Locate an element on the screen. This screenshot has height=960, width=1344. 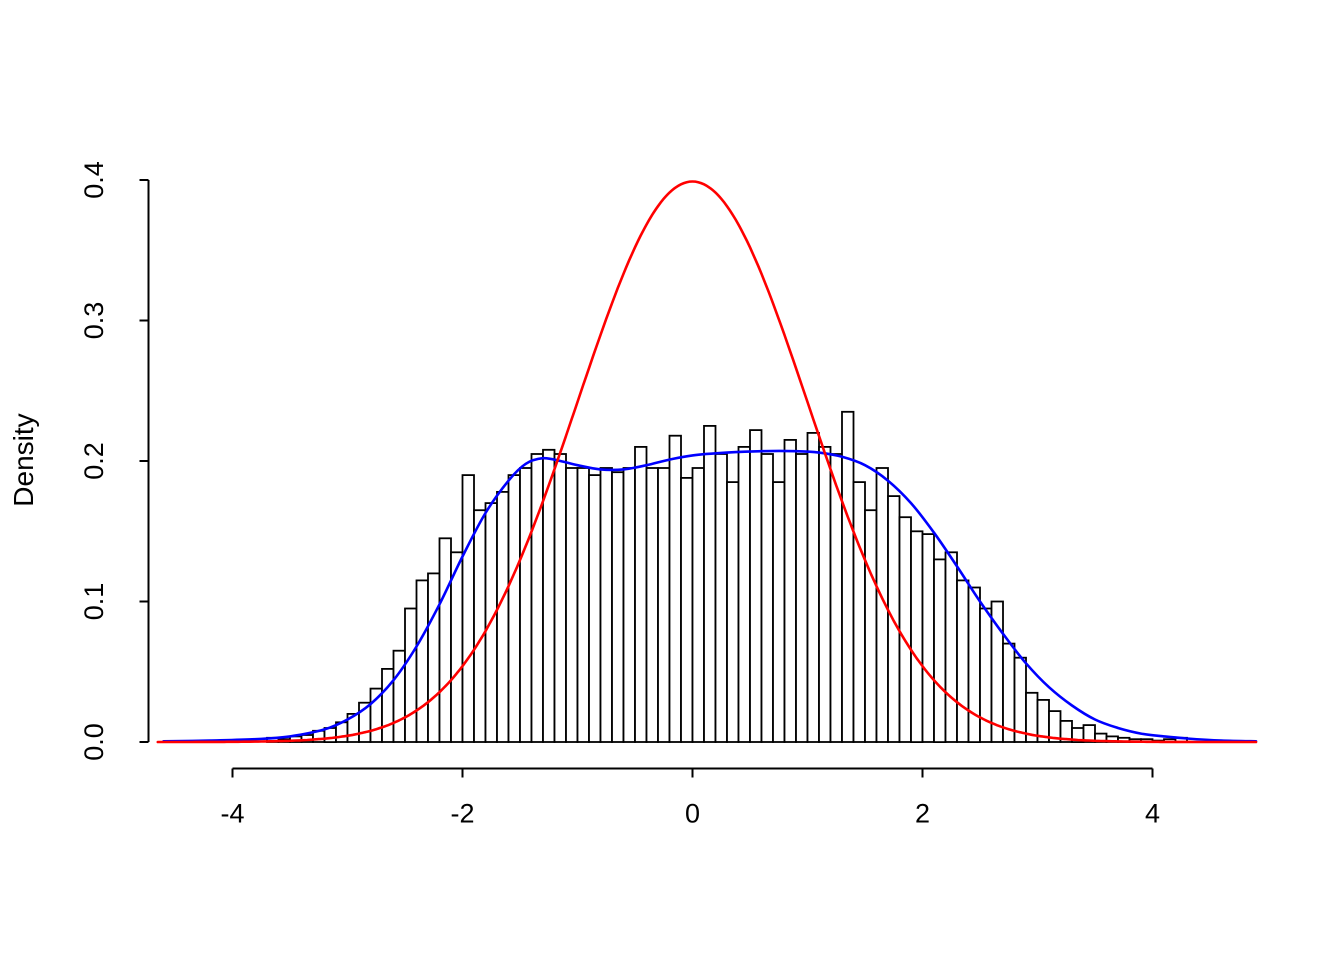
x-tick-label: 4 is located at coordinates (1152, 814).